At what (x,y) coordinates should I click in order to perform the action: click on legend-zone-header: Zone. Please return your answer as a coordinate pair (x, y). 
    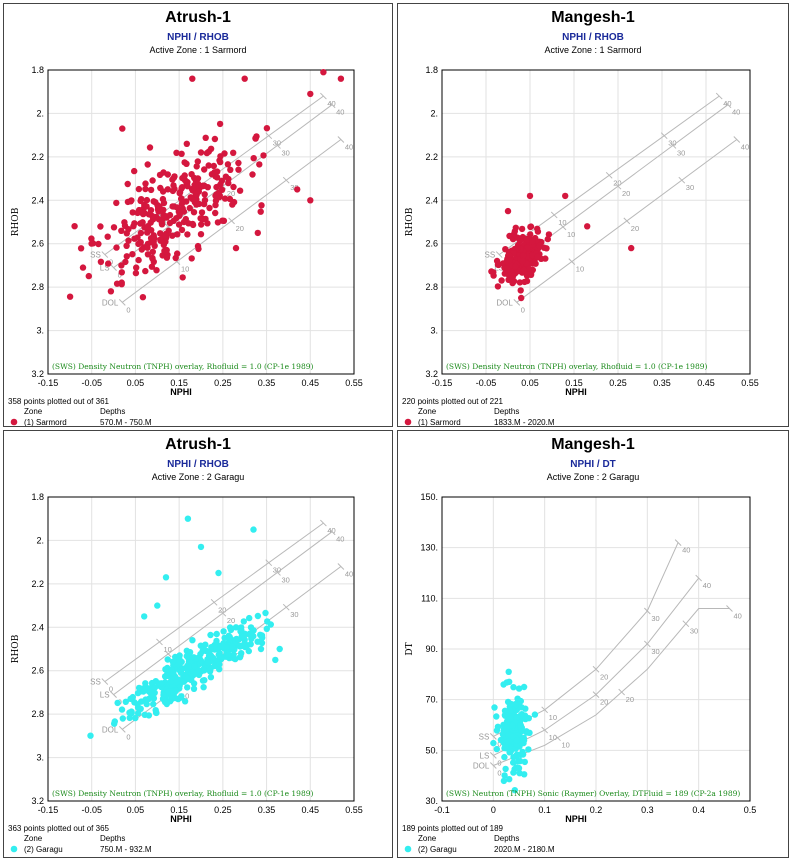
    Looking at the image, I should click on (427, 411).